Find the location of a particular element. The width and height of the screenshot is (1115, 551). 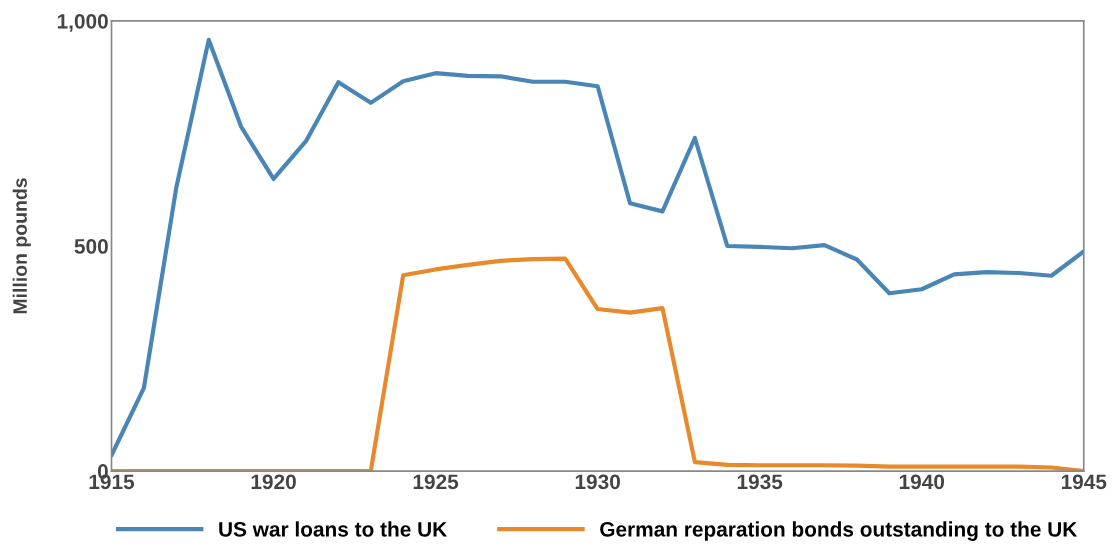

x-tick-label: 1925 is located at coordinates (436, 482).